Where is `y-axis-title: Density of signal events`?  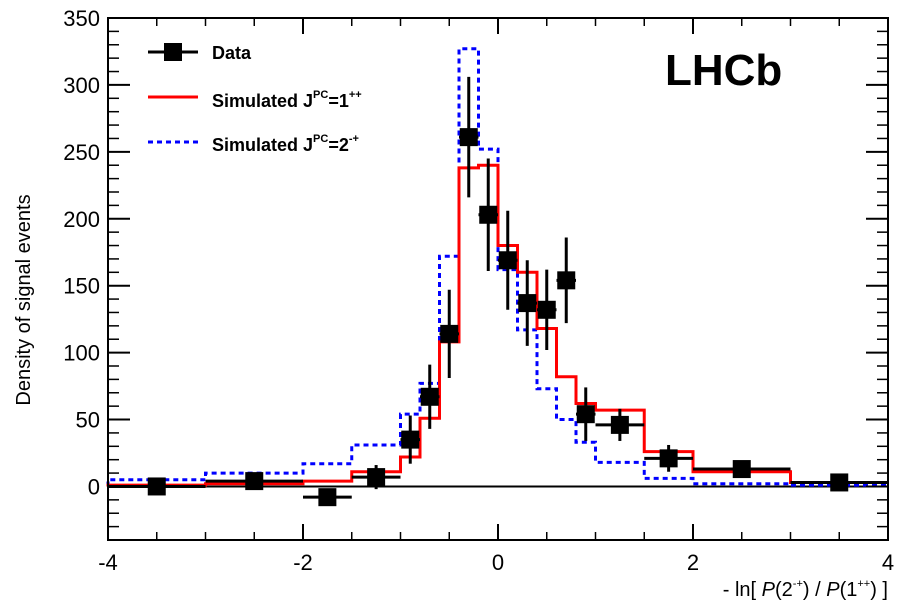
y-axis-title: Density of signal events is located at coordinates (24, 299).